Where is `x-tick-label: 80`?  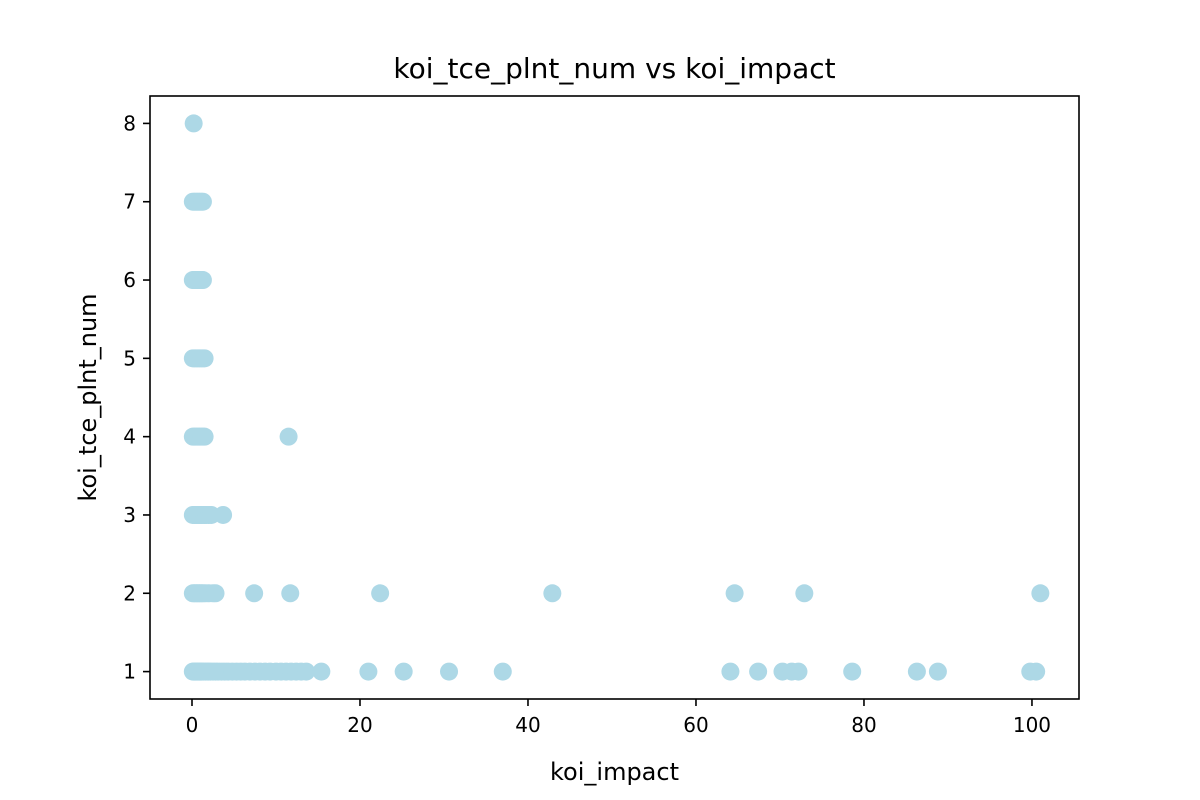
x-tick-label: 80 is located at coordinates (863, 725).